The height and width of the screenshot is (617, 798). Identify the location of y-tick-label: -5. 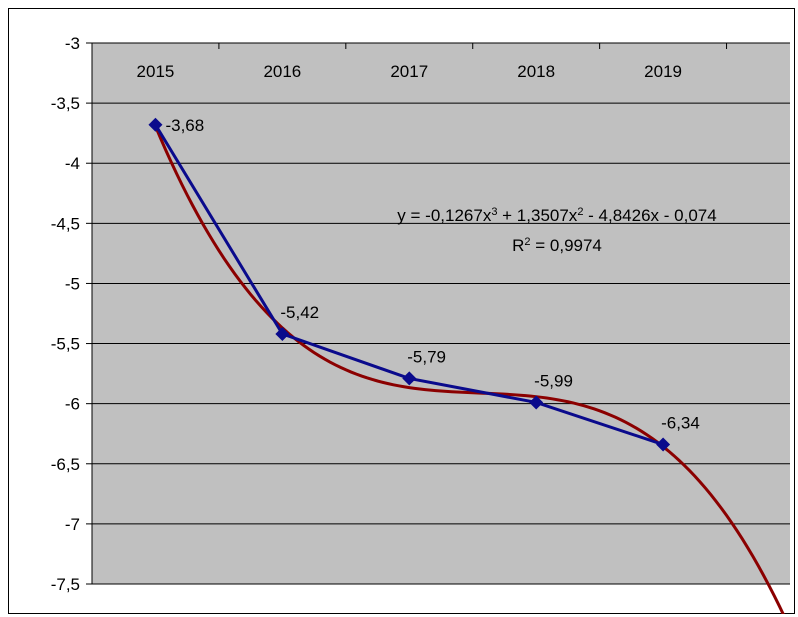
(72, 283).